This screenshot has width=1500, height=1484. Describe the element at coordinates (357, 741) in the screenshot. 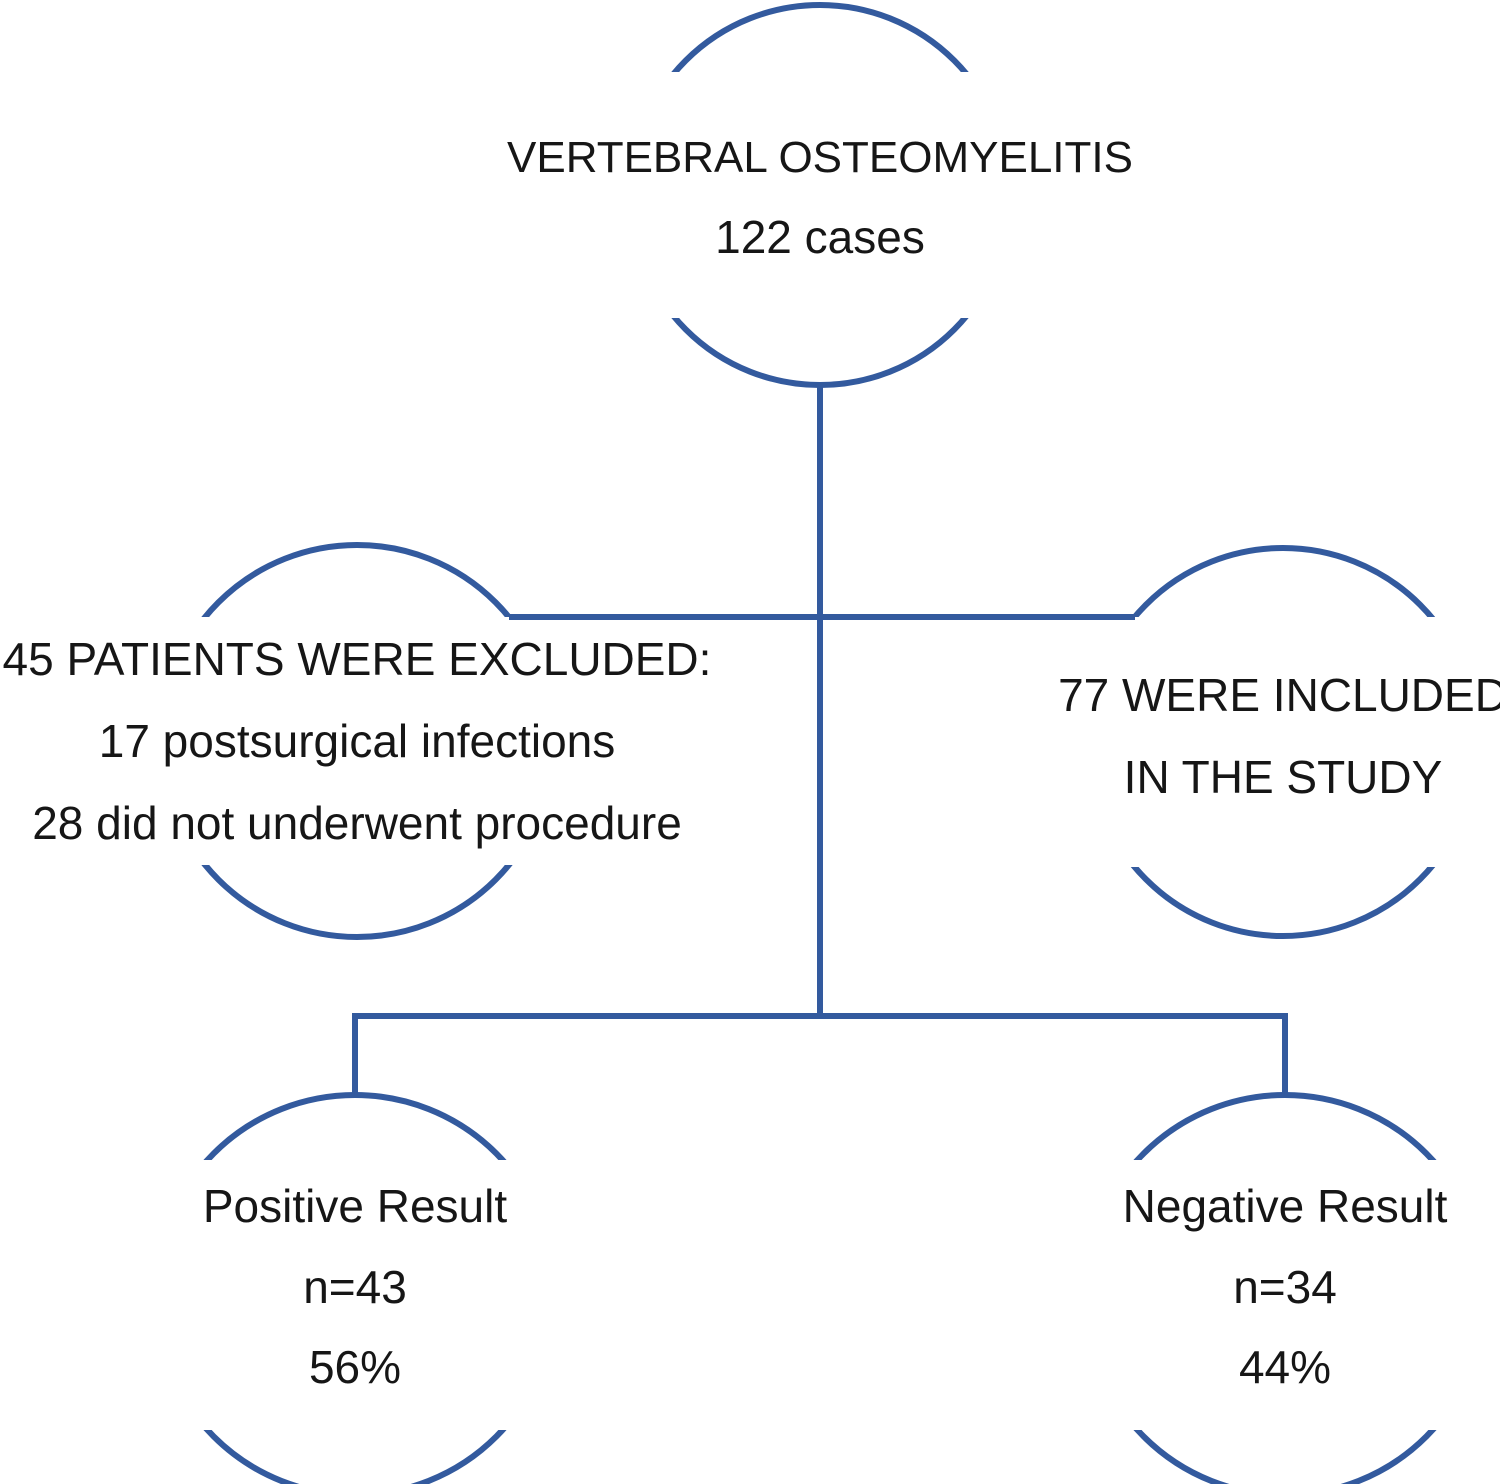

I see `excluded-node-line2: 17 postsurgical infections` at that location.